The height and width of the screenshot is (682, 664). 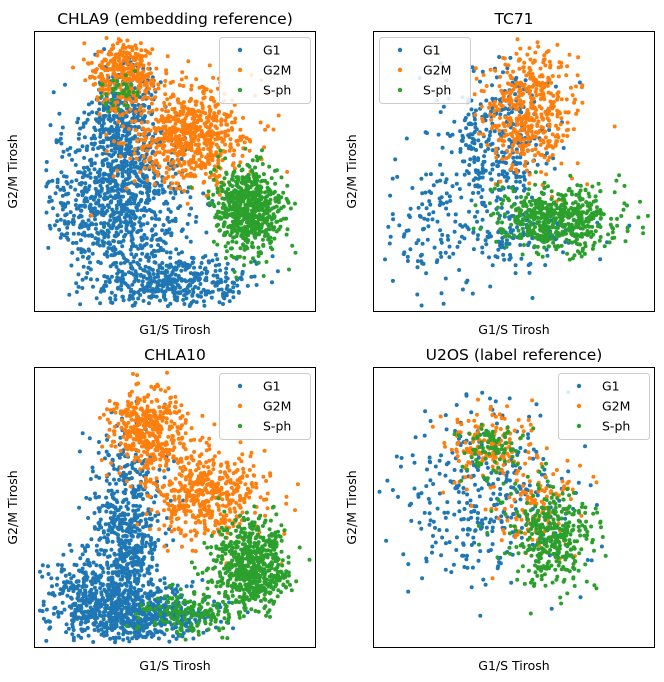 I want to click on panel-title: CHLA9 (embedding reference), so click(x=175, y=19).